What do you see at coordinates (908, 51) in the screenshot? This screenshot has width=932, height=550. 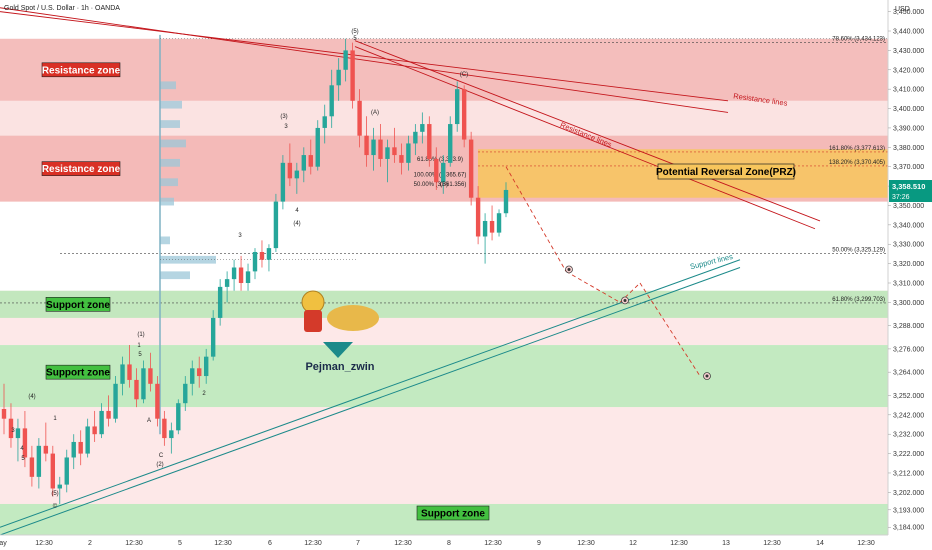 I see `y-tick-label: 3,430.000` at bounding box center [908, 51].